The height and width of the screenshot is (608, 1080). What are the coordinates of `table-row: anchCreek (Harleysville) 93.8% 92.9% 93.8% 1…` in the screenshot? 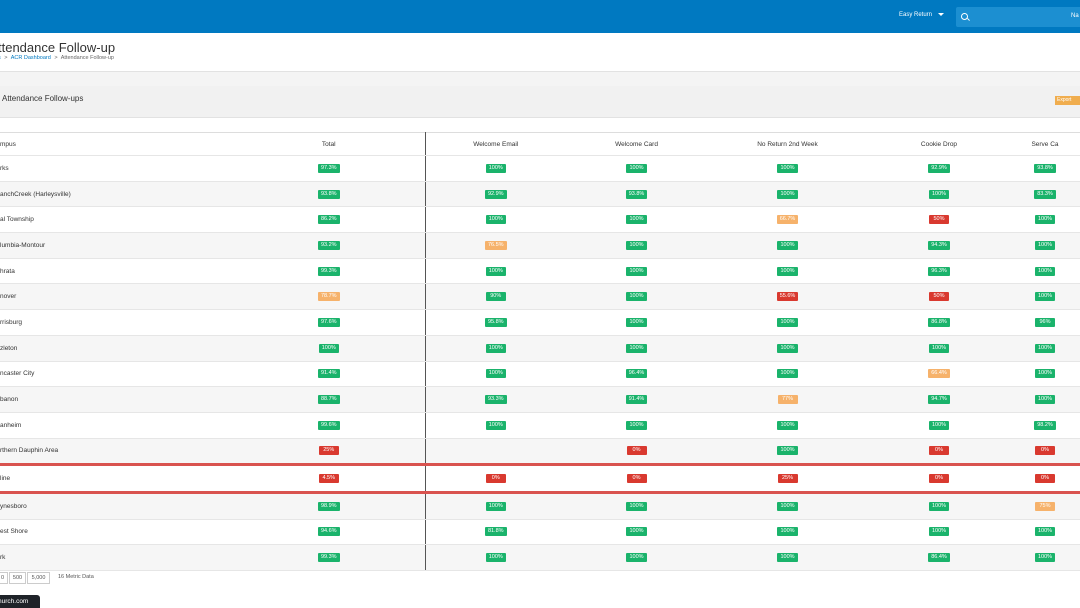 It's located at (540, 194).